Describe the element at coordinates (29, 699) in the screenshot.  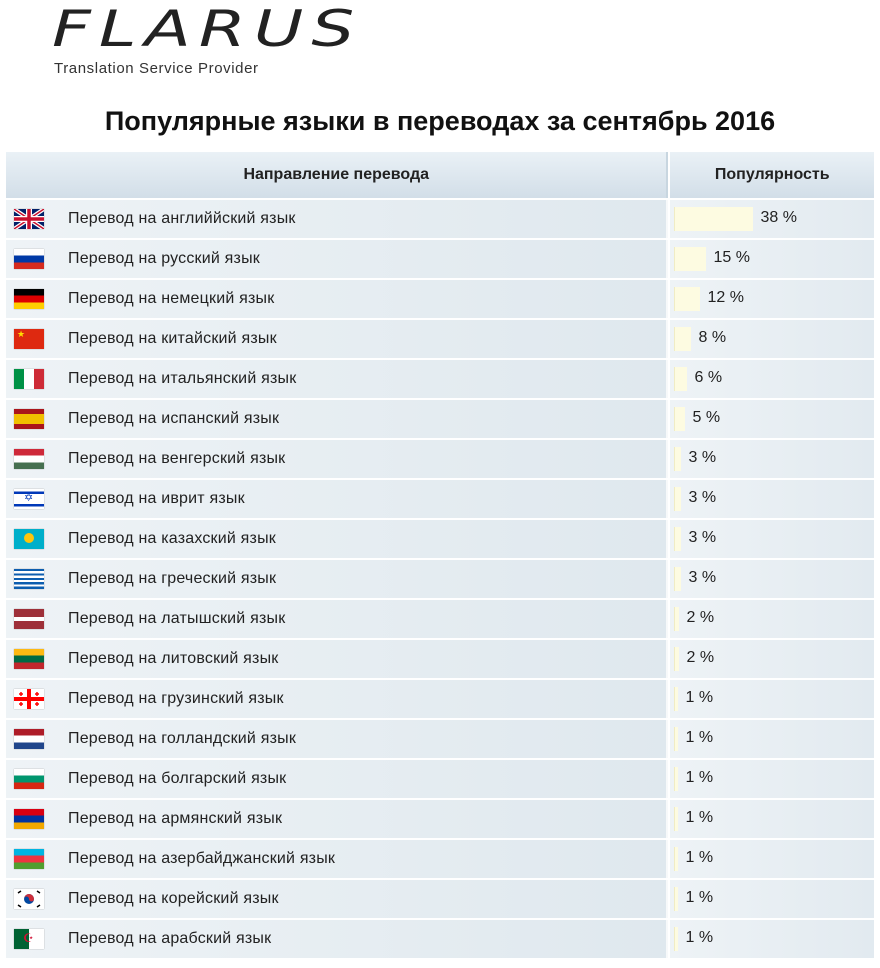
I see `georgia-flag-icon` at that location.